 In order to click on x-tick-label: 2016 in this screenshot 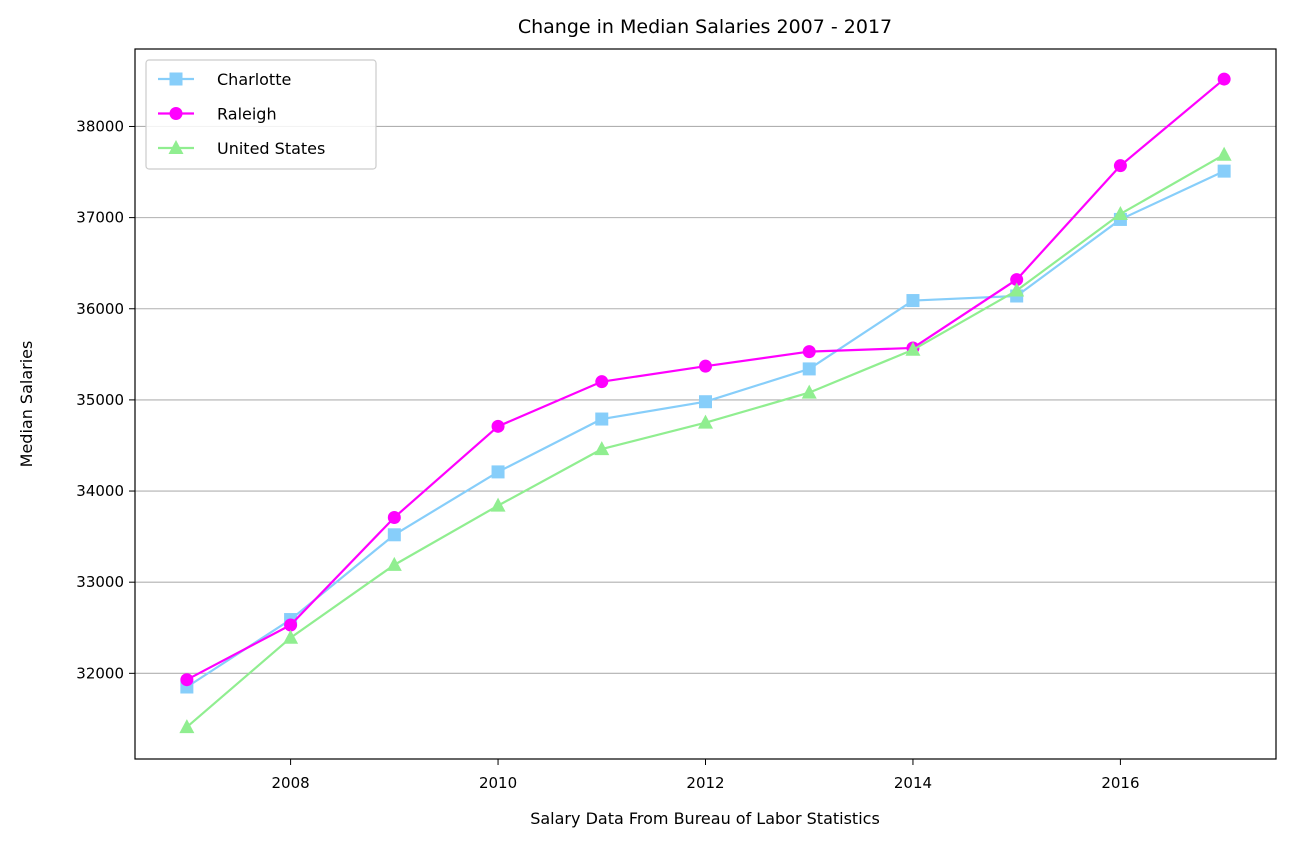, I will do `click(1120, 783)`.